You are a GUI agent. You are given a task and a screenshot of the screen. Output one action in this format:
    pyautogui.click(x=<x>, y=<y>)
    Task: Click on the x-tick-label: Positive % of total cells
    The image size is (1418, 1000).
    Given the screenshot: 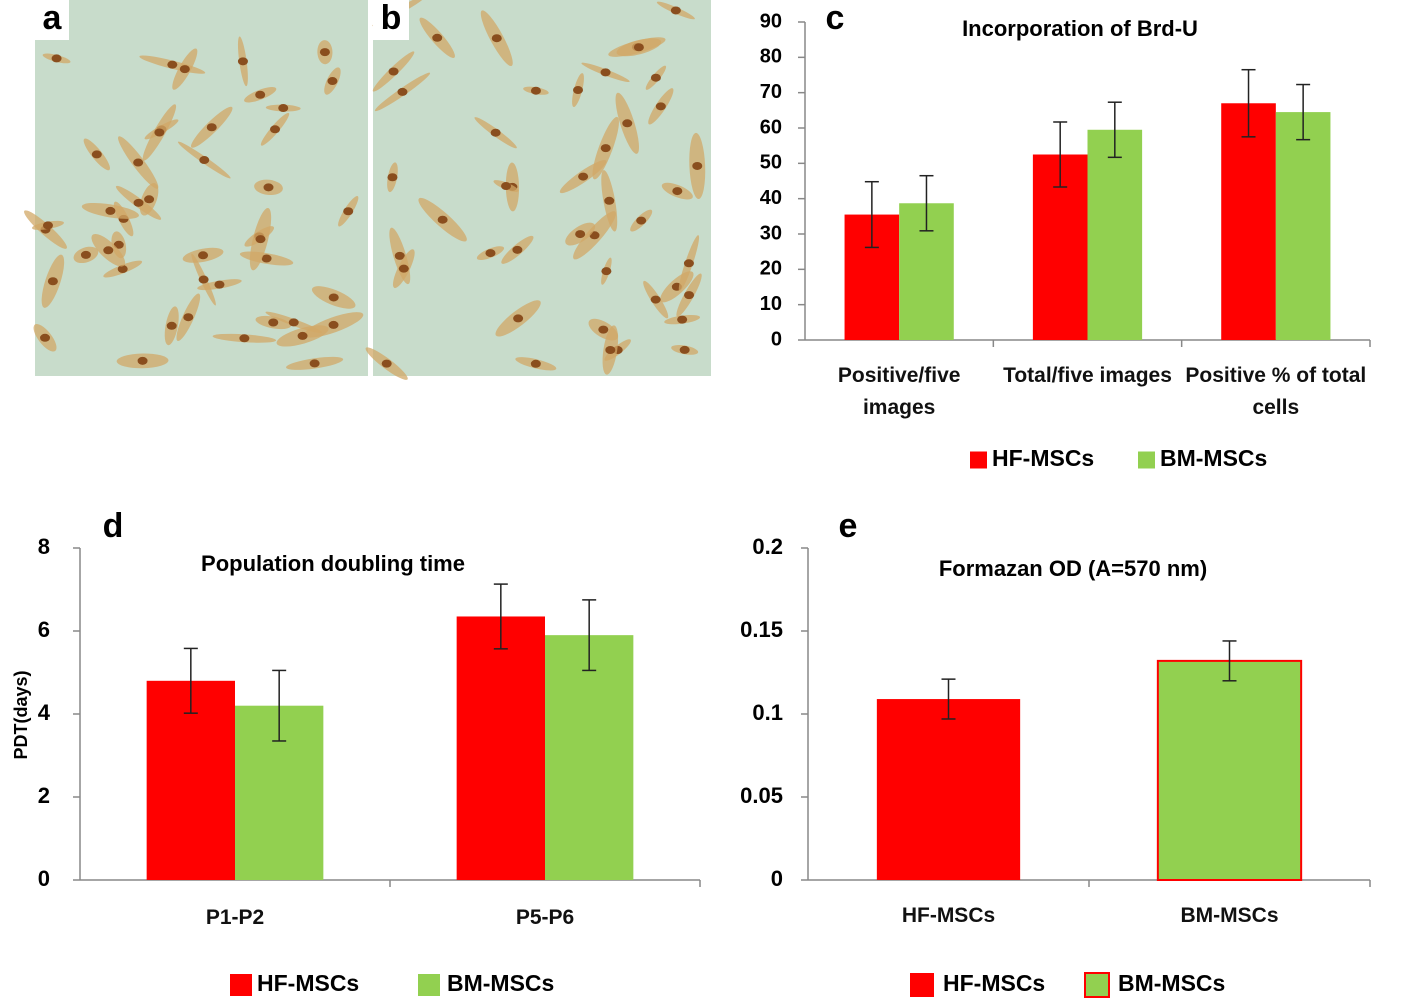 What is the action you would take?
    pyautogui.click(x=1276, y=391)
    